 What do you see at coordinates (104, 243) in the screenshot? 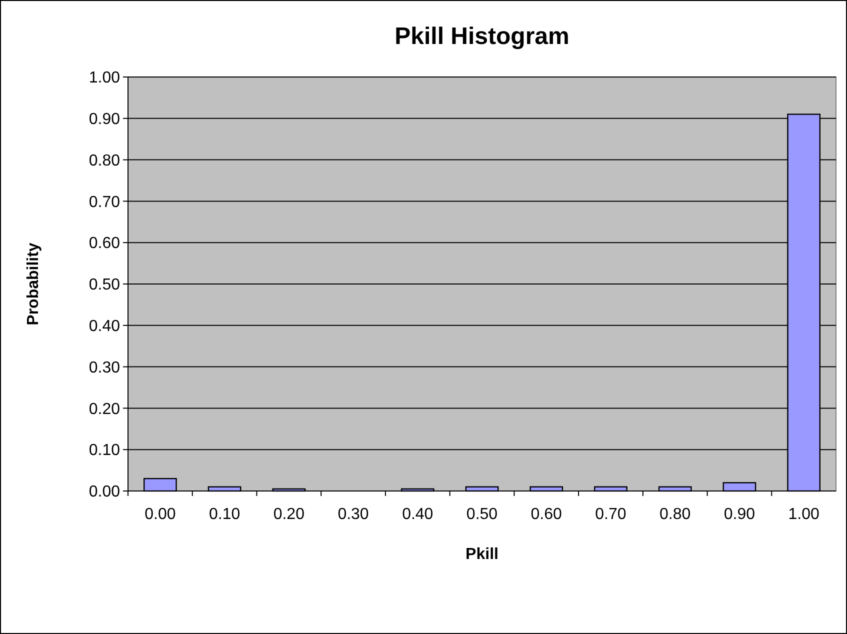
I see `y-tick-label: 0.60` at bounding box center [104, 243].